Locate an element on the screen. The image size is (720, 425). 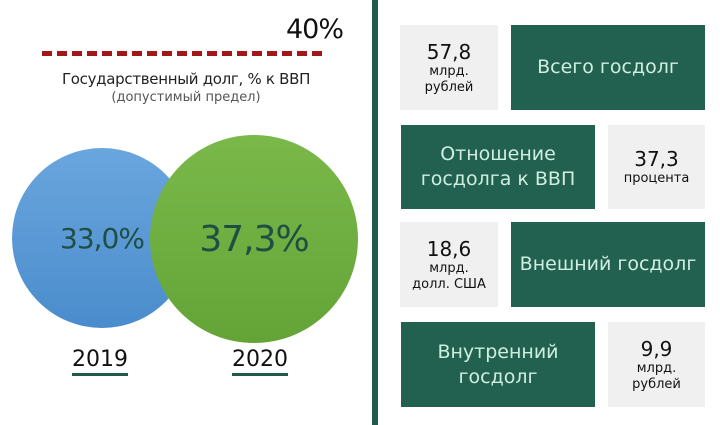
debt-to-gdp-label-card: Отношение госдолга к ВВП is located at coordinates (498, 167).